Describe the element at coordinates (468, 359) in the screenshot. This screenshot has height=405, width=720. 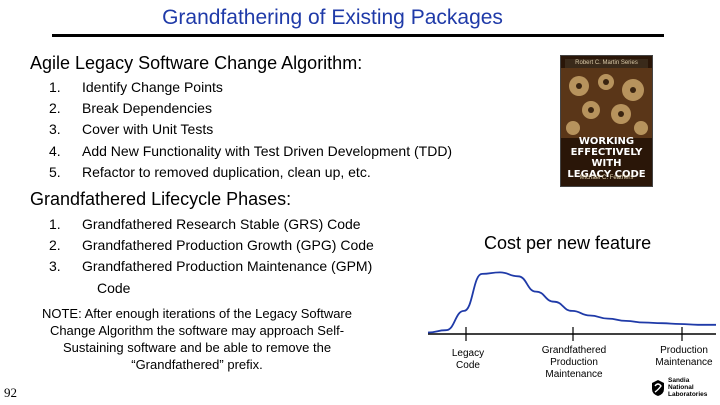
I see `x-label-legacy-code: Legacy Code` at that location.